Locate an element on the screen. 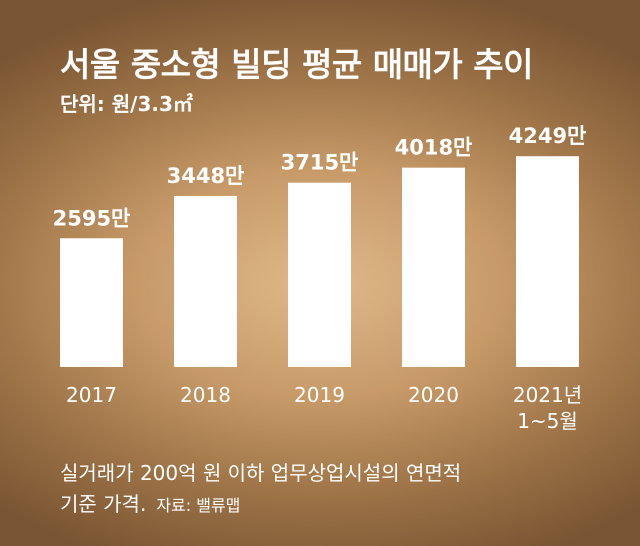 Image resolution: width=640 pixels, height=546 pixels. value-label-1: 3448만 is located at coordinates (206, 176).